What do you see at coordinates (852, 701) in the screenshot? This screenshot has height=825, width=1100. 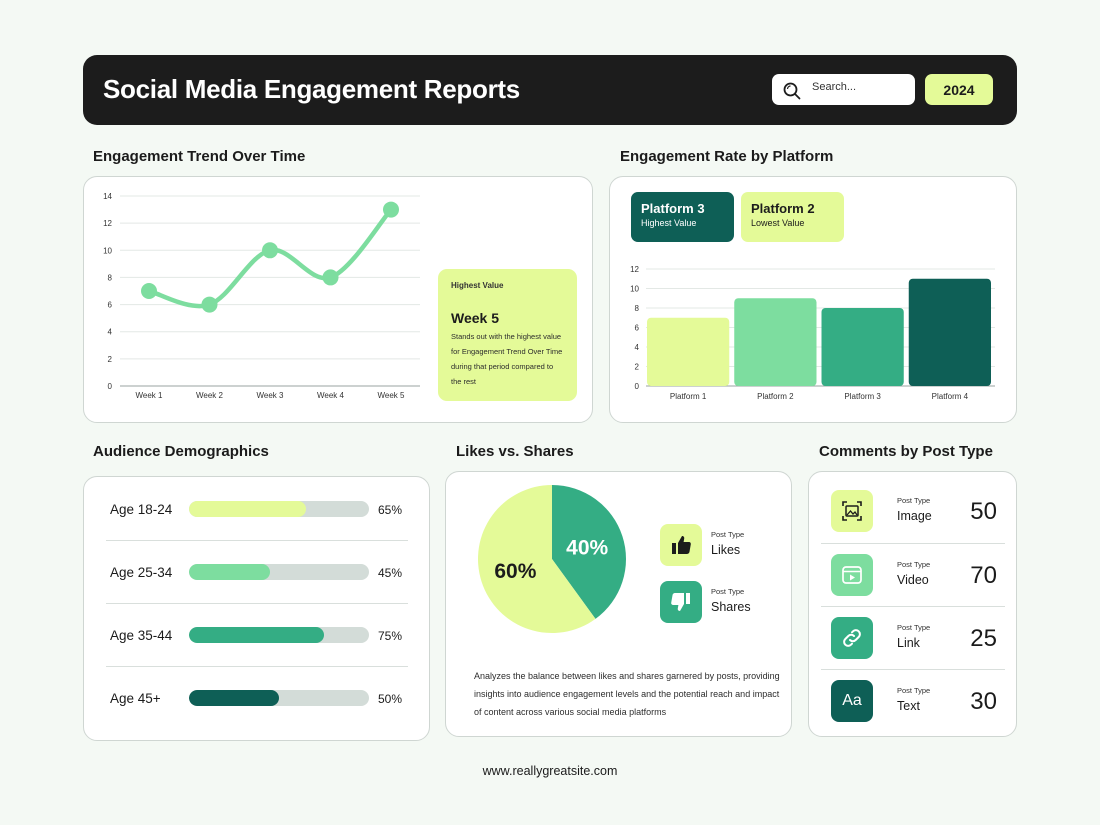 I see `text-icon: Aa` at bounding box center [852, 701].